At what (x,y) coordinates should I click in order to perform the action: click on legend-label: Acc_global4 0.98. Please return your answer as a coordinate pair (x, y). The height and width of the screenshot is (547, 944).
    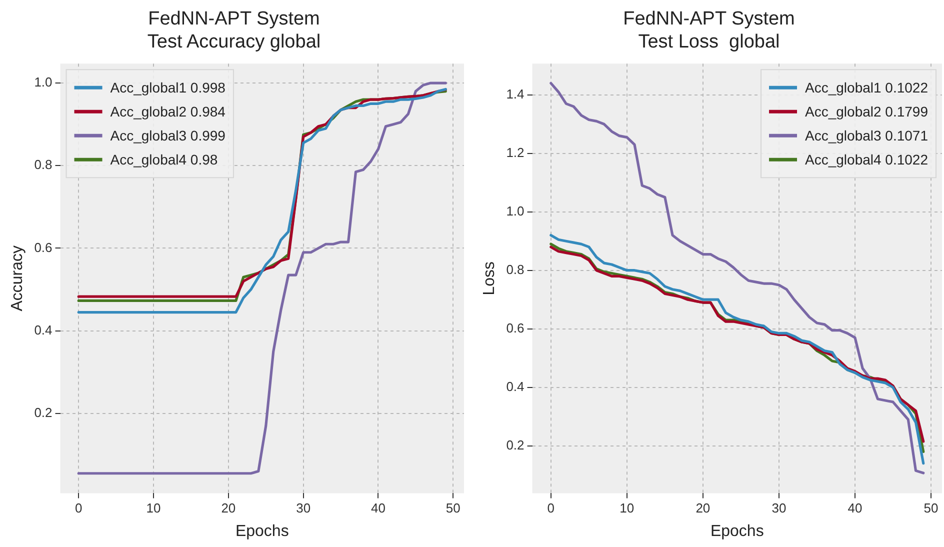
    Looking at the image, I should click on (164, 159).